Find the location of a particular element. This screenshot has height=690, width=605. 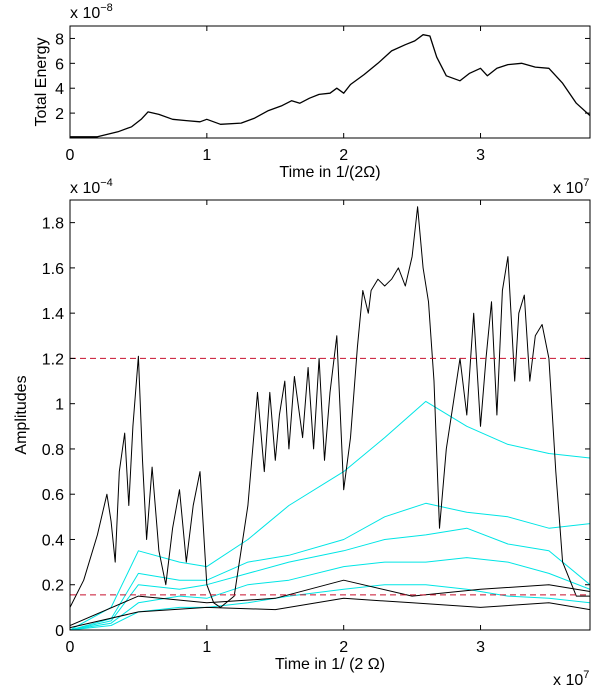

energy-x-exponent-power: 7 is located at coordinates (586, 183).